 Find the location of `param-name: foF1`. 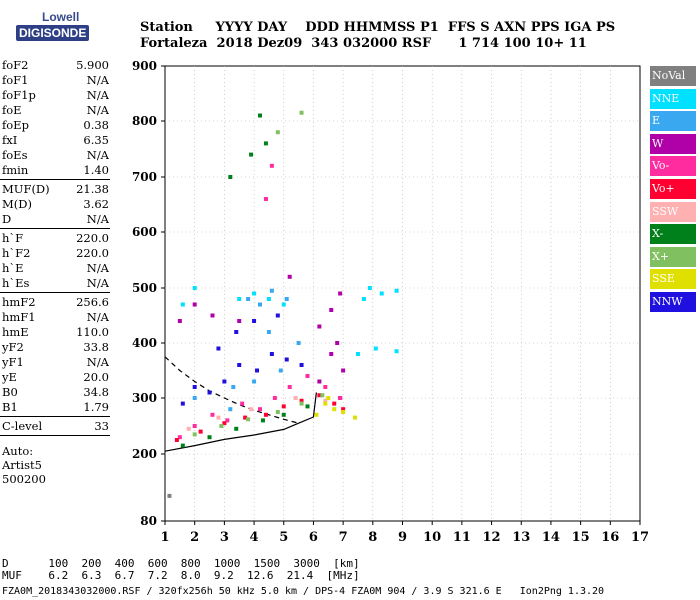

param-name: foF1 is located at coordinates (15, 80).